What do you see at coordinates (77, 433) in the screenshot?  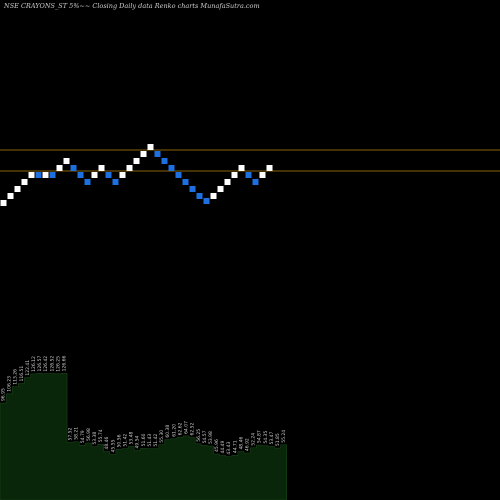 I see `volume-label: 58.21` at bounding box center [77, 433].